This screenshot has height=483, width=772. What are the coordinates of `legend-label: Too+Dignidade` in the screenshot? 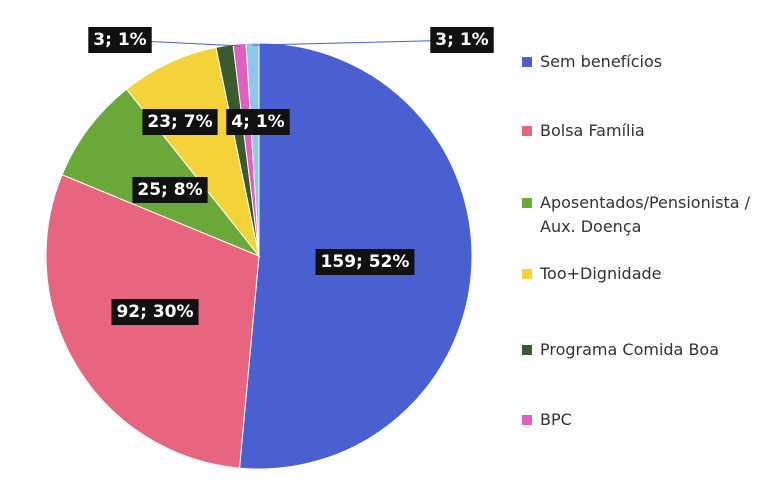 It's located at (601, 273).